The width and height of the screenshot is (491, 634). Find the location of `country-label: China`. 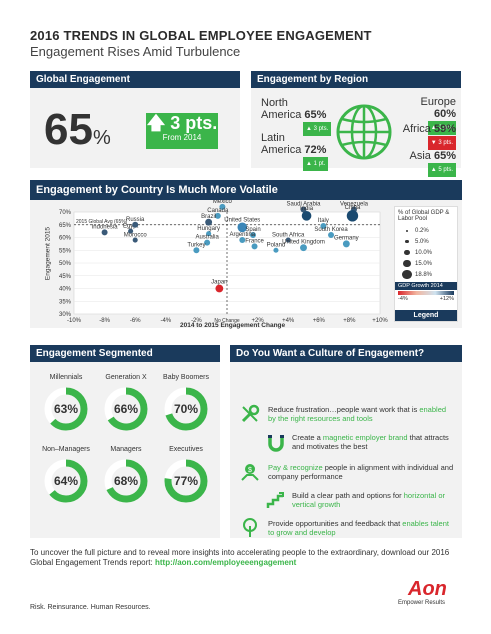

country-label: China is located at coordinates (353, 208).